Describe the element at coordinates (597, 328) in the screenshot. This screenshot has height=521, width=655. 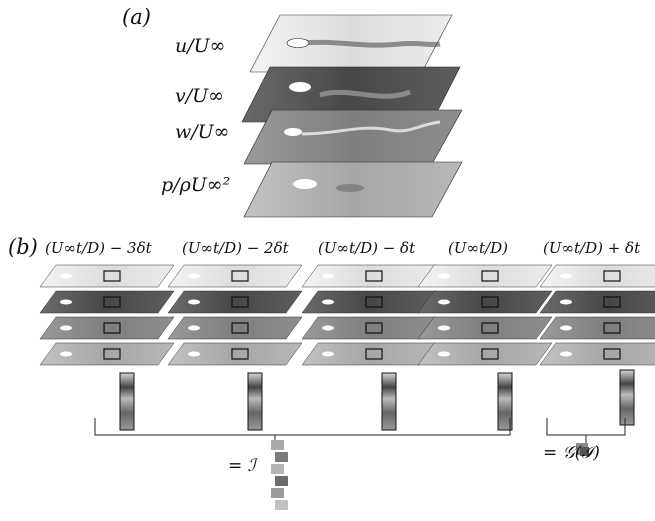
I see `snapshot-5-layer-w` at that location.